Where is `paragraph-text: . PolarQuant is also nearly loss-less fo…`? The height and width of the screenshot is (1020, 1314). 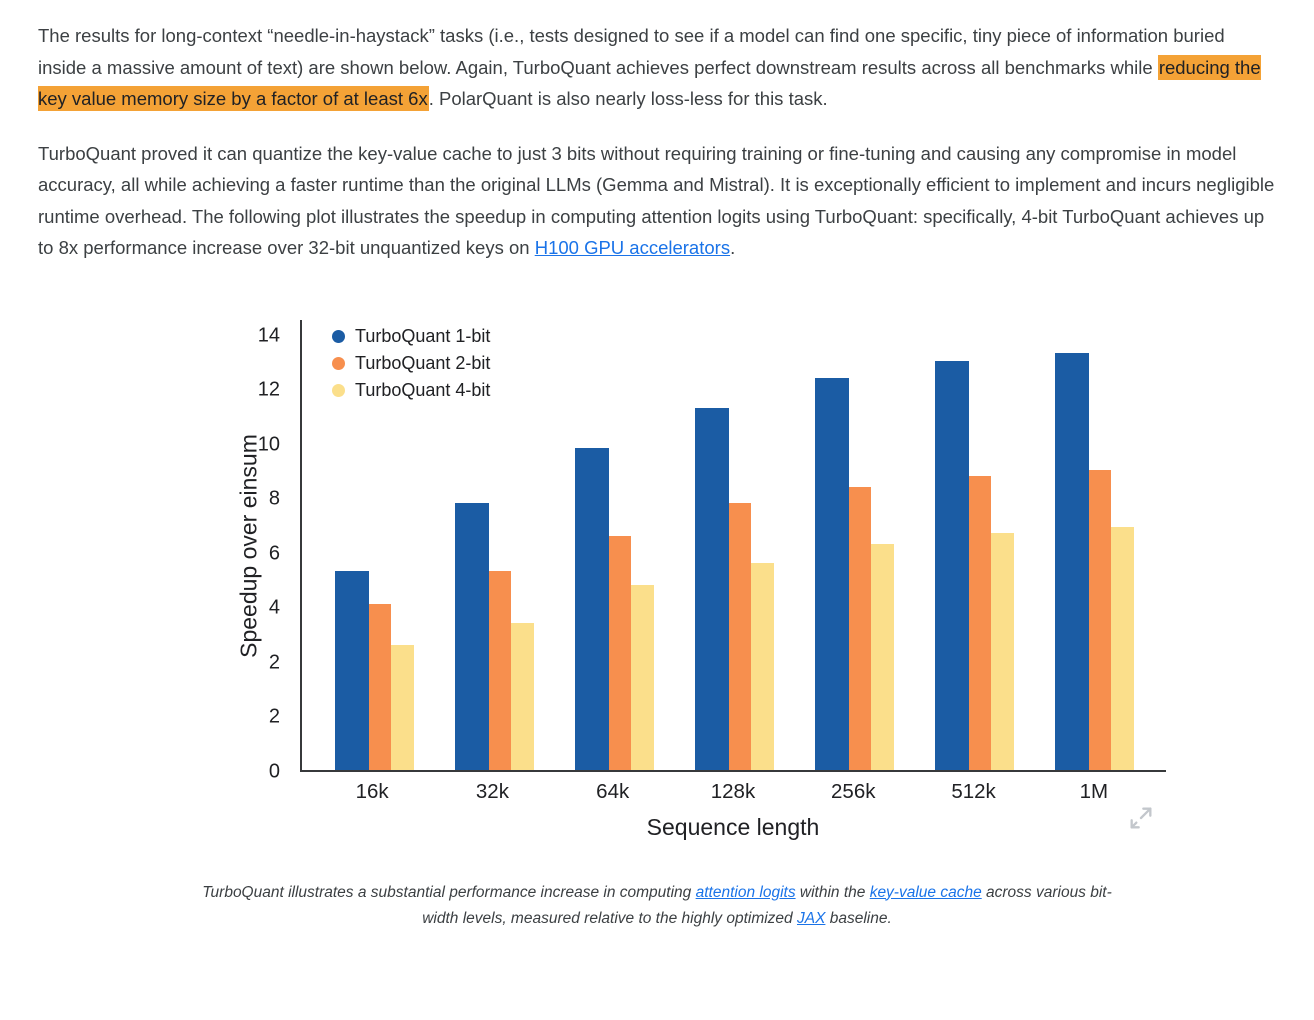
paragraph-text: . PolarQuant is also nearly loss-less fo… is located at coordinates (628, 98).